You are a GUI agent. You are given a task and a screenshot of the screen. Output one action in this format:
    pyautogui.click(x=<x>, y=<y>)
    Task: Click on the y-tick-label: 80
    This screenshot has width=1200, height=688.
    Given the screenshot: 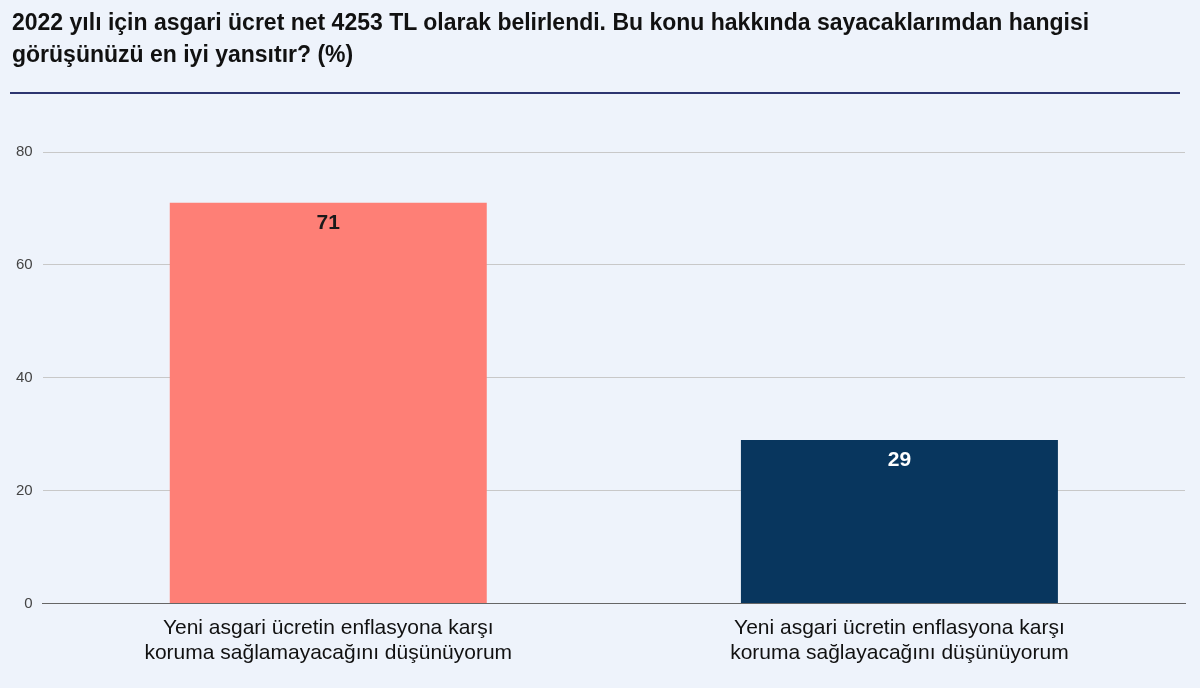 What is the action you would take?
    pyautogui.click(x=24, y=151)
    